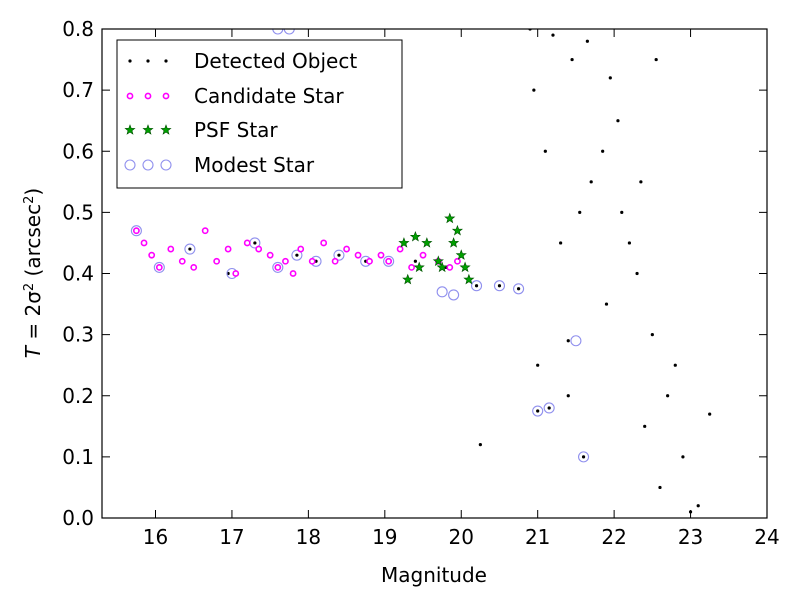 This screenshot has width=800, height=600. Describe the element at coordinates (78, 457) in the screenshot. I see `y-tick-label: 0.1` at that location.